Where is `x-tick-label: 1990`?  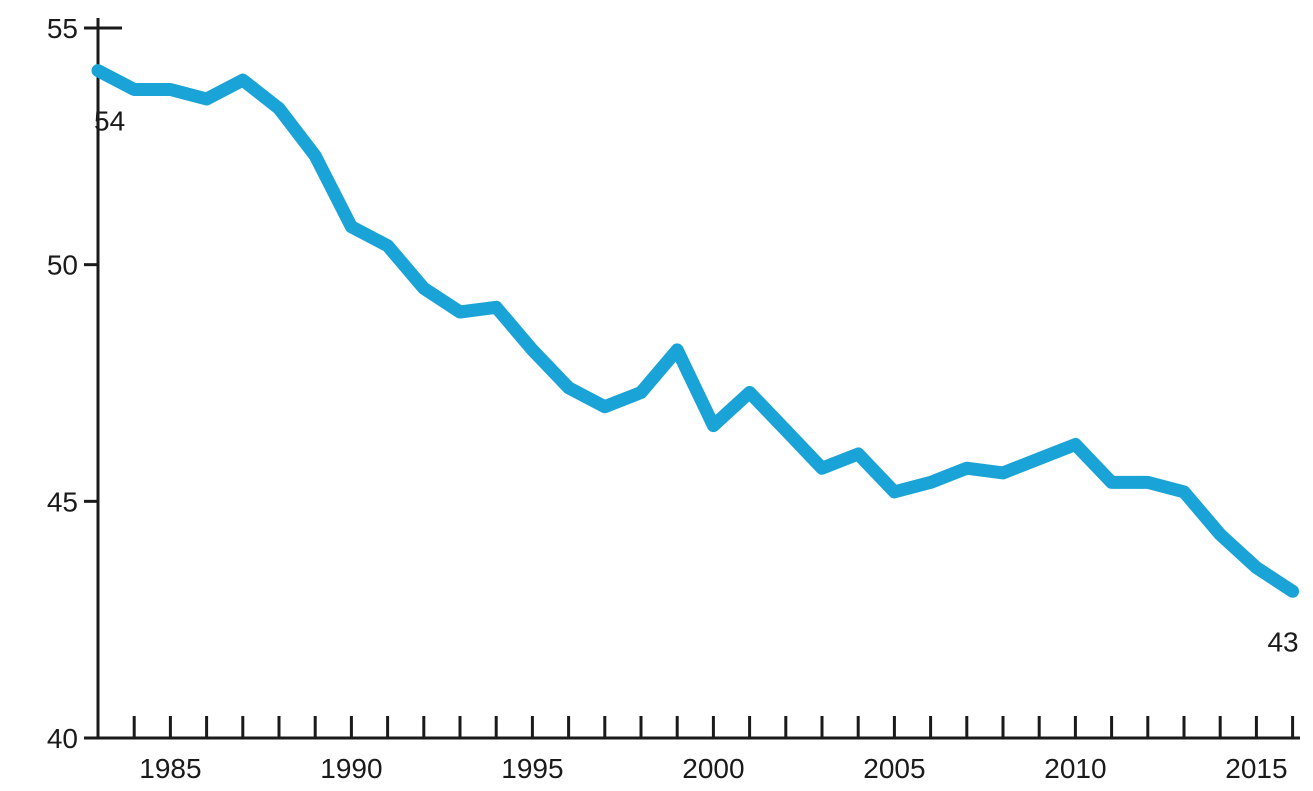 x-tick-label: 1990 is located at coordinates (351, 768).